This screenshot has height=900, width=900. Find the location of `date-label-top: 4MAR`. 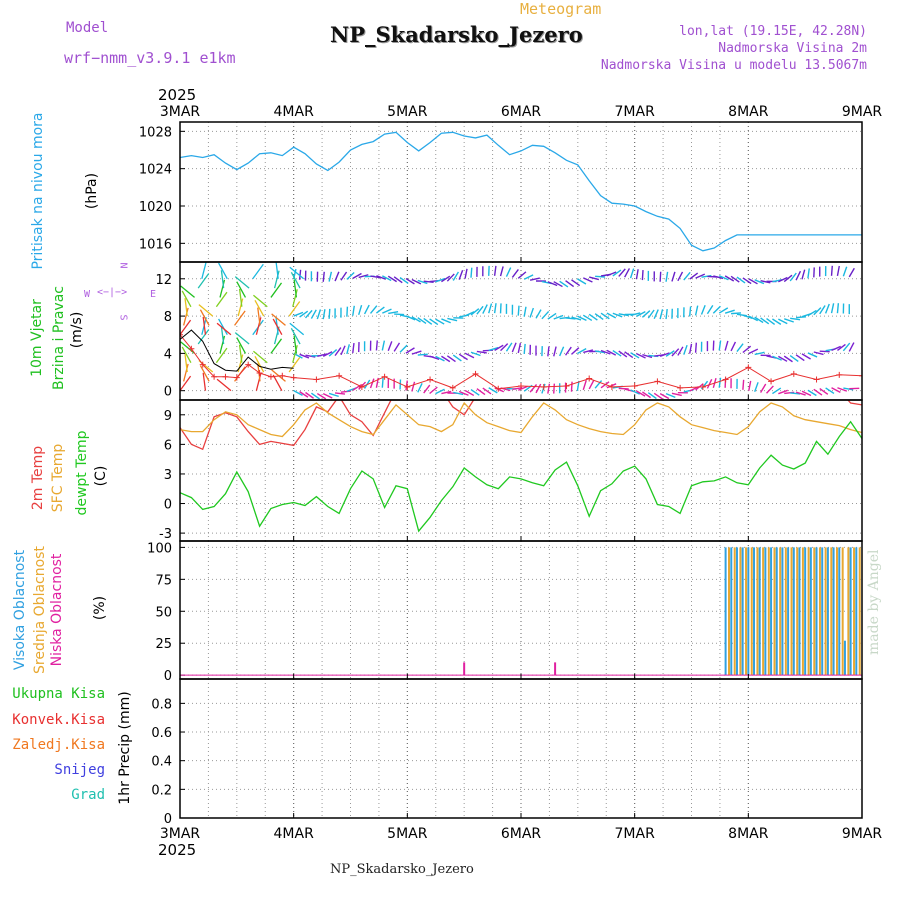

date-label-top: 4MAR is located at coordinates (294, 112).